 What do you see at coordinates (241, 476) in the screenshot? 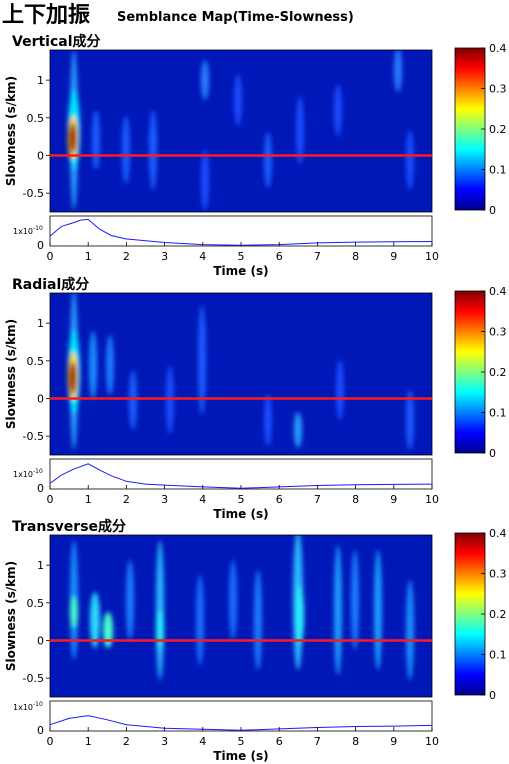
I see `envelope-line` at bounding box center [241, 476].